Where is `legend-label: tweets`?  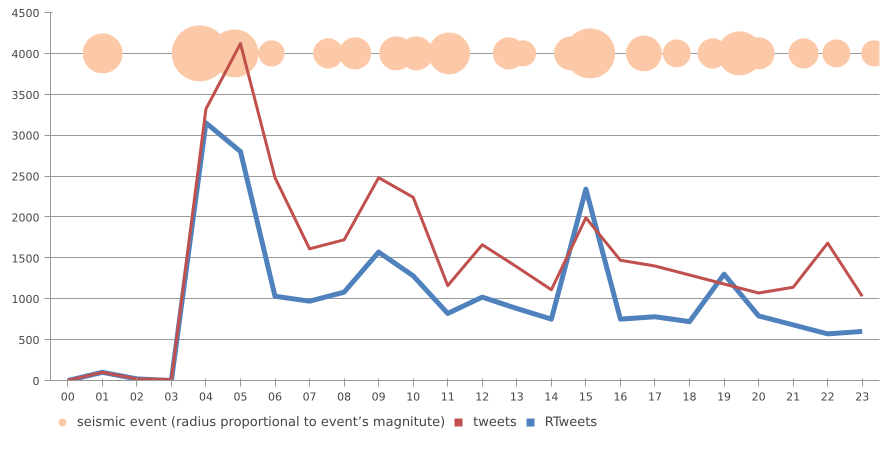 legend-label: tweets is located at coordinates (495, 422).